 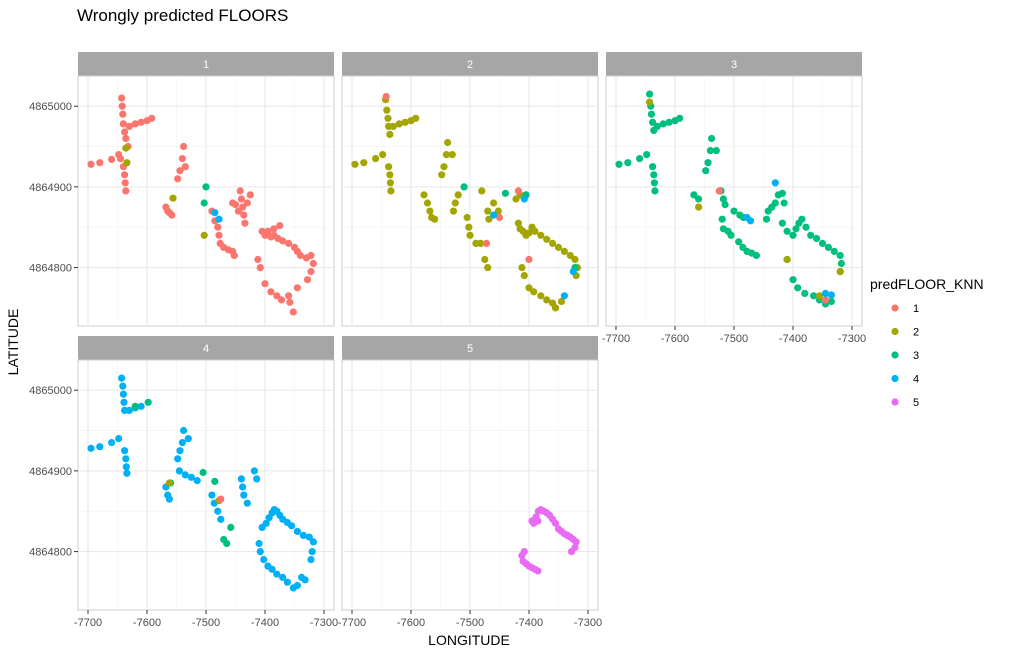 What do you see at coordinates (50, 391) in the screenshot?
I see `y-tick-label: 4865000` at bounding box center [50, 391].